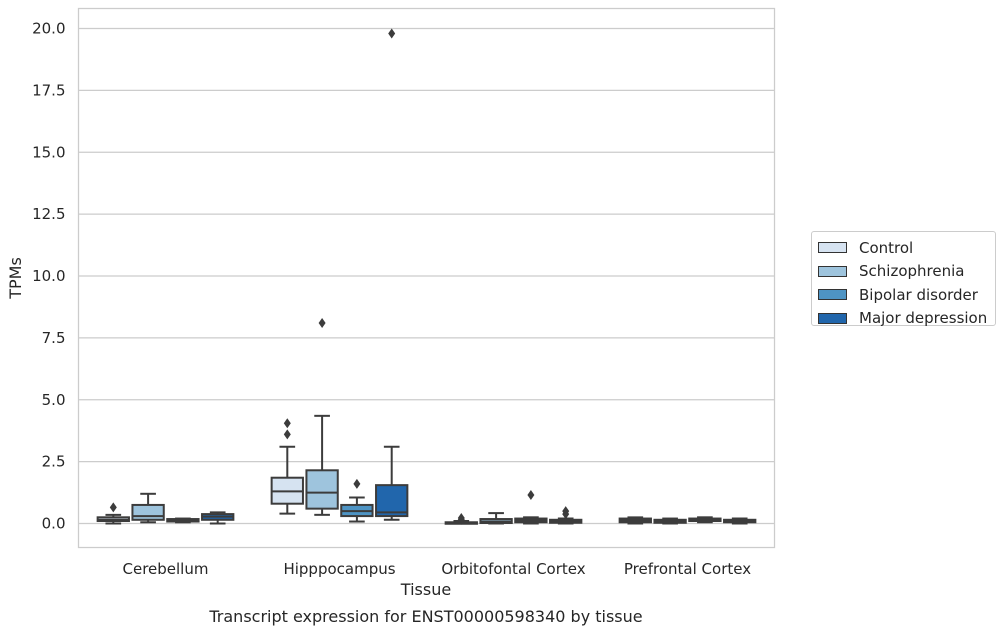  I want to click on x-axis-title: Tissue, so click(425, 589).